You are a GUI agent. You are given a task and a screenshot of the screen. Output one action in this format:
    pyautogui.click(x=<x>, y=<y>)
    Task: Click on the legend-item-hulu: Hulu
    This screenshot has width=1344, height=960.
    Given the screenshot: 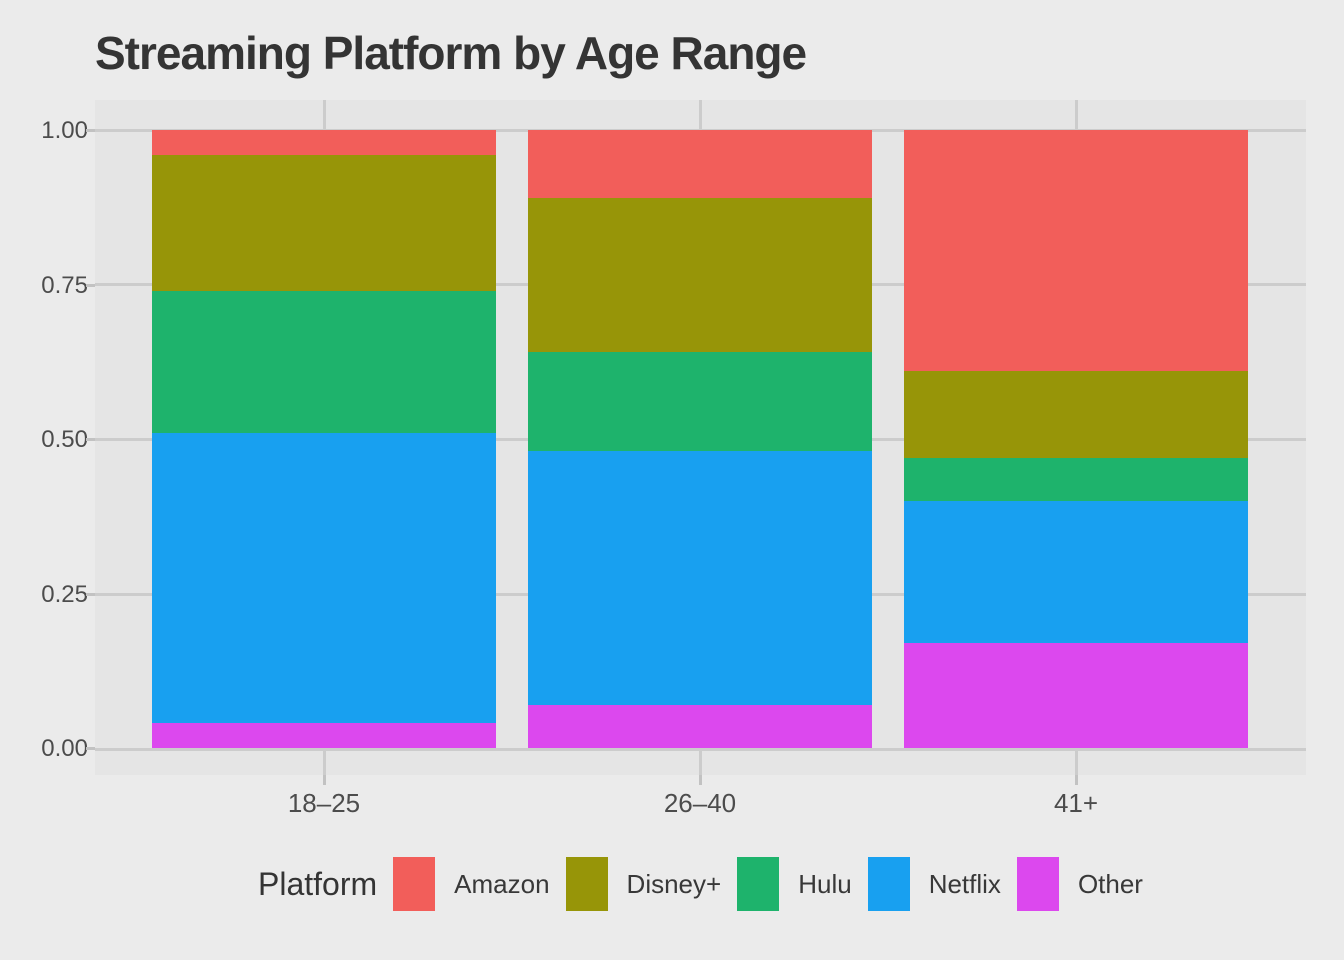 What is the action you would take?
    pyautogui.click(x=794, y=884)
    